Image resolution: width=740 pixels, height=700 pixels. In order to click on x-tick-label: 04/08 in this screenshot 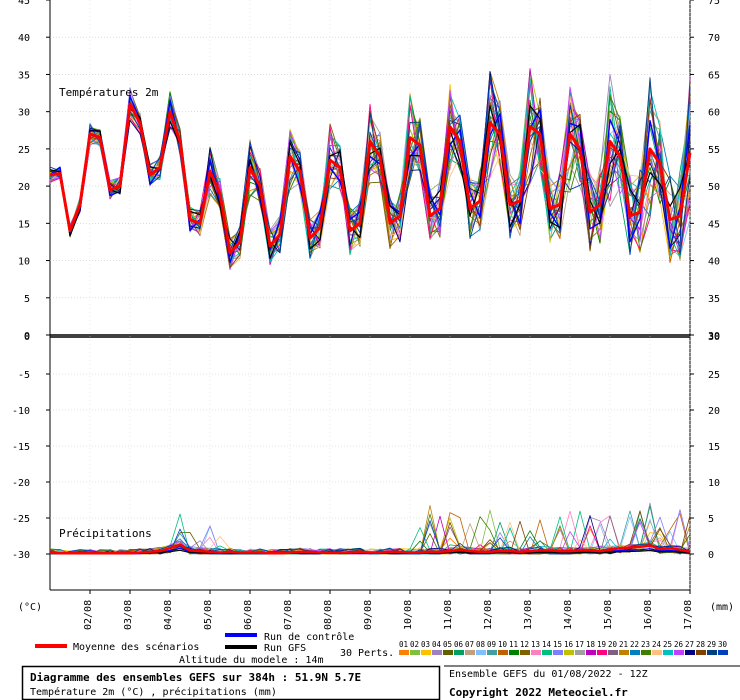, I will do `click(168, 615)`.